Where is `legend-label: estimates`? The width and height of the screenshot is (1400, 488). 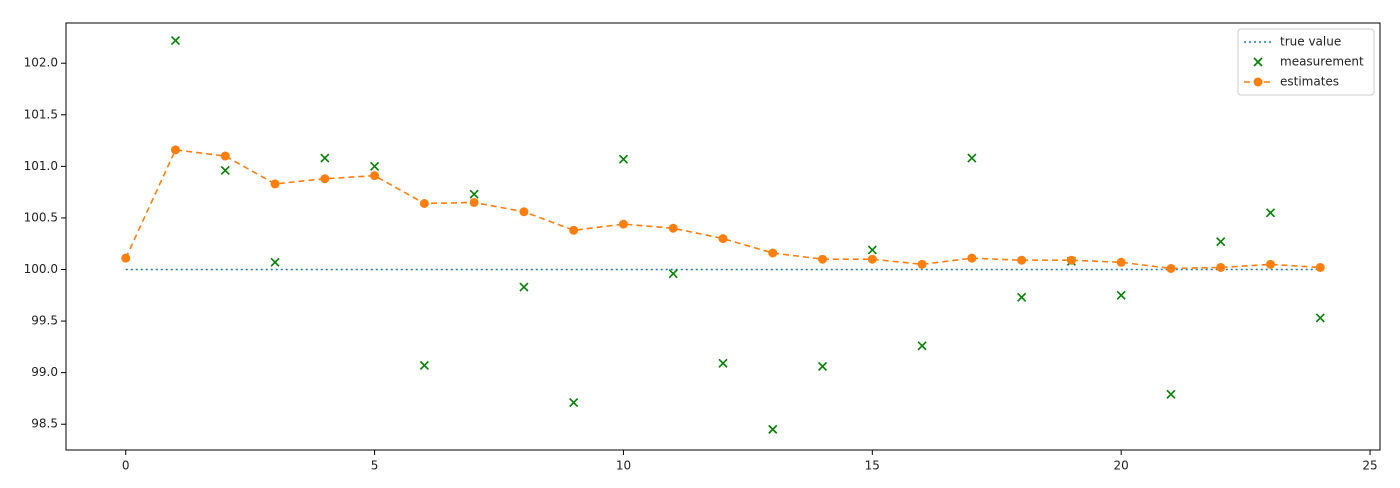
legend-label: estimates is located at coordinates (1309, 82).